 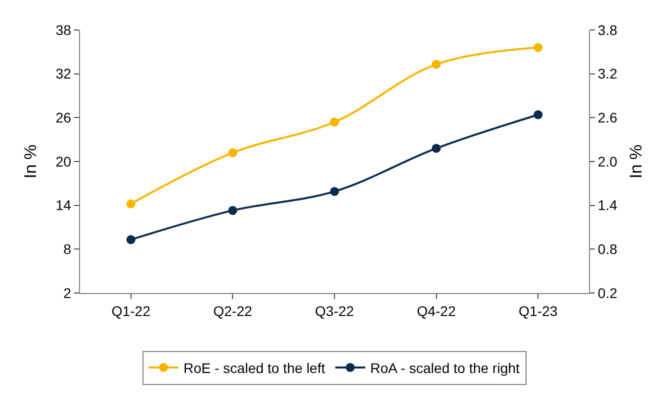 What do you see at coordinates (608, 161) in the screenshot?
I see `y2-tick-label: 2.0` at bounding box center [608, 161].